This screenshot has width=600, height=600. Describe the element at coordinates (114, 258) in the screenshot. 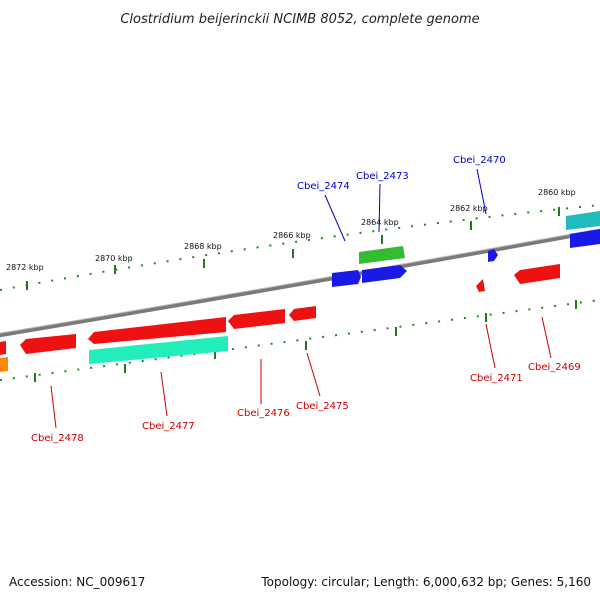

I see `tick-label: 2870 kbp` at that location.